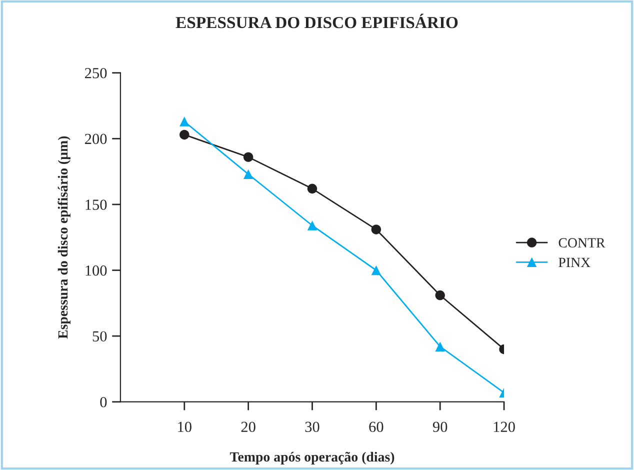 The height and width of the screenshot is (470, 634). Describe the element at coordinates (96, 270) in the screenshot. I see `y-tick-label: 100` at that location.